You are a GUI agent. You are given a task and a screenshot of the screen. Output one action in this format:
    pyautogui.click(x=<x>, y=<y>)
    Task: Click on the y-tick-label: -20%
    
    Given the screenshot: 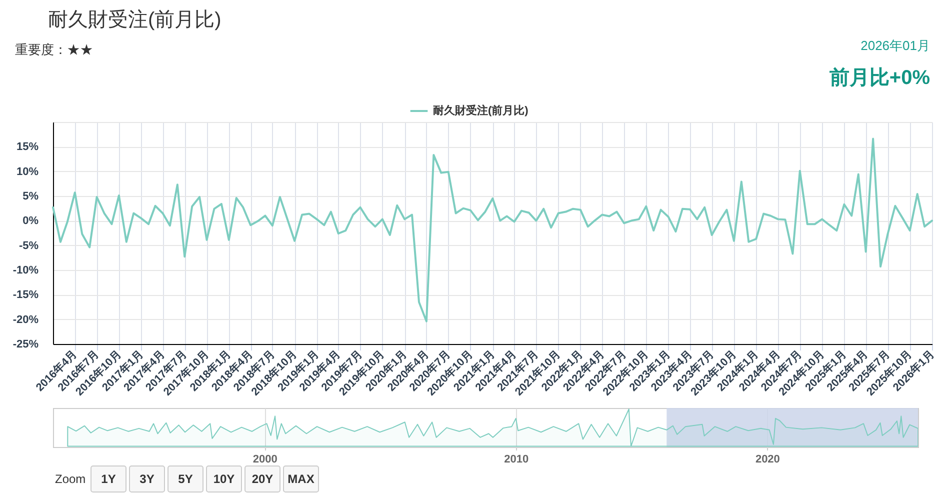 What is the action you would take?
    pyautogui.click(x=25, y=320)
    